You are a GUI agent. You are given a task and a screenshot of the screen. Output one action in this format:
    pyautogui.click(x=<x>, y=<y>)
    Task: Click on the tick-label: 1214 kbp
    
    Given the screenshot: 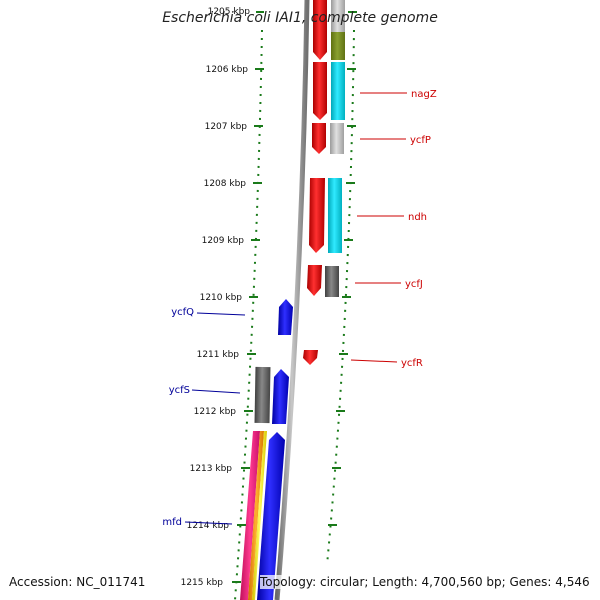 What is the action you would take?
    pyautogui.click(x=208, y=526)
    